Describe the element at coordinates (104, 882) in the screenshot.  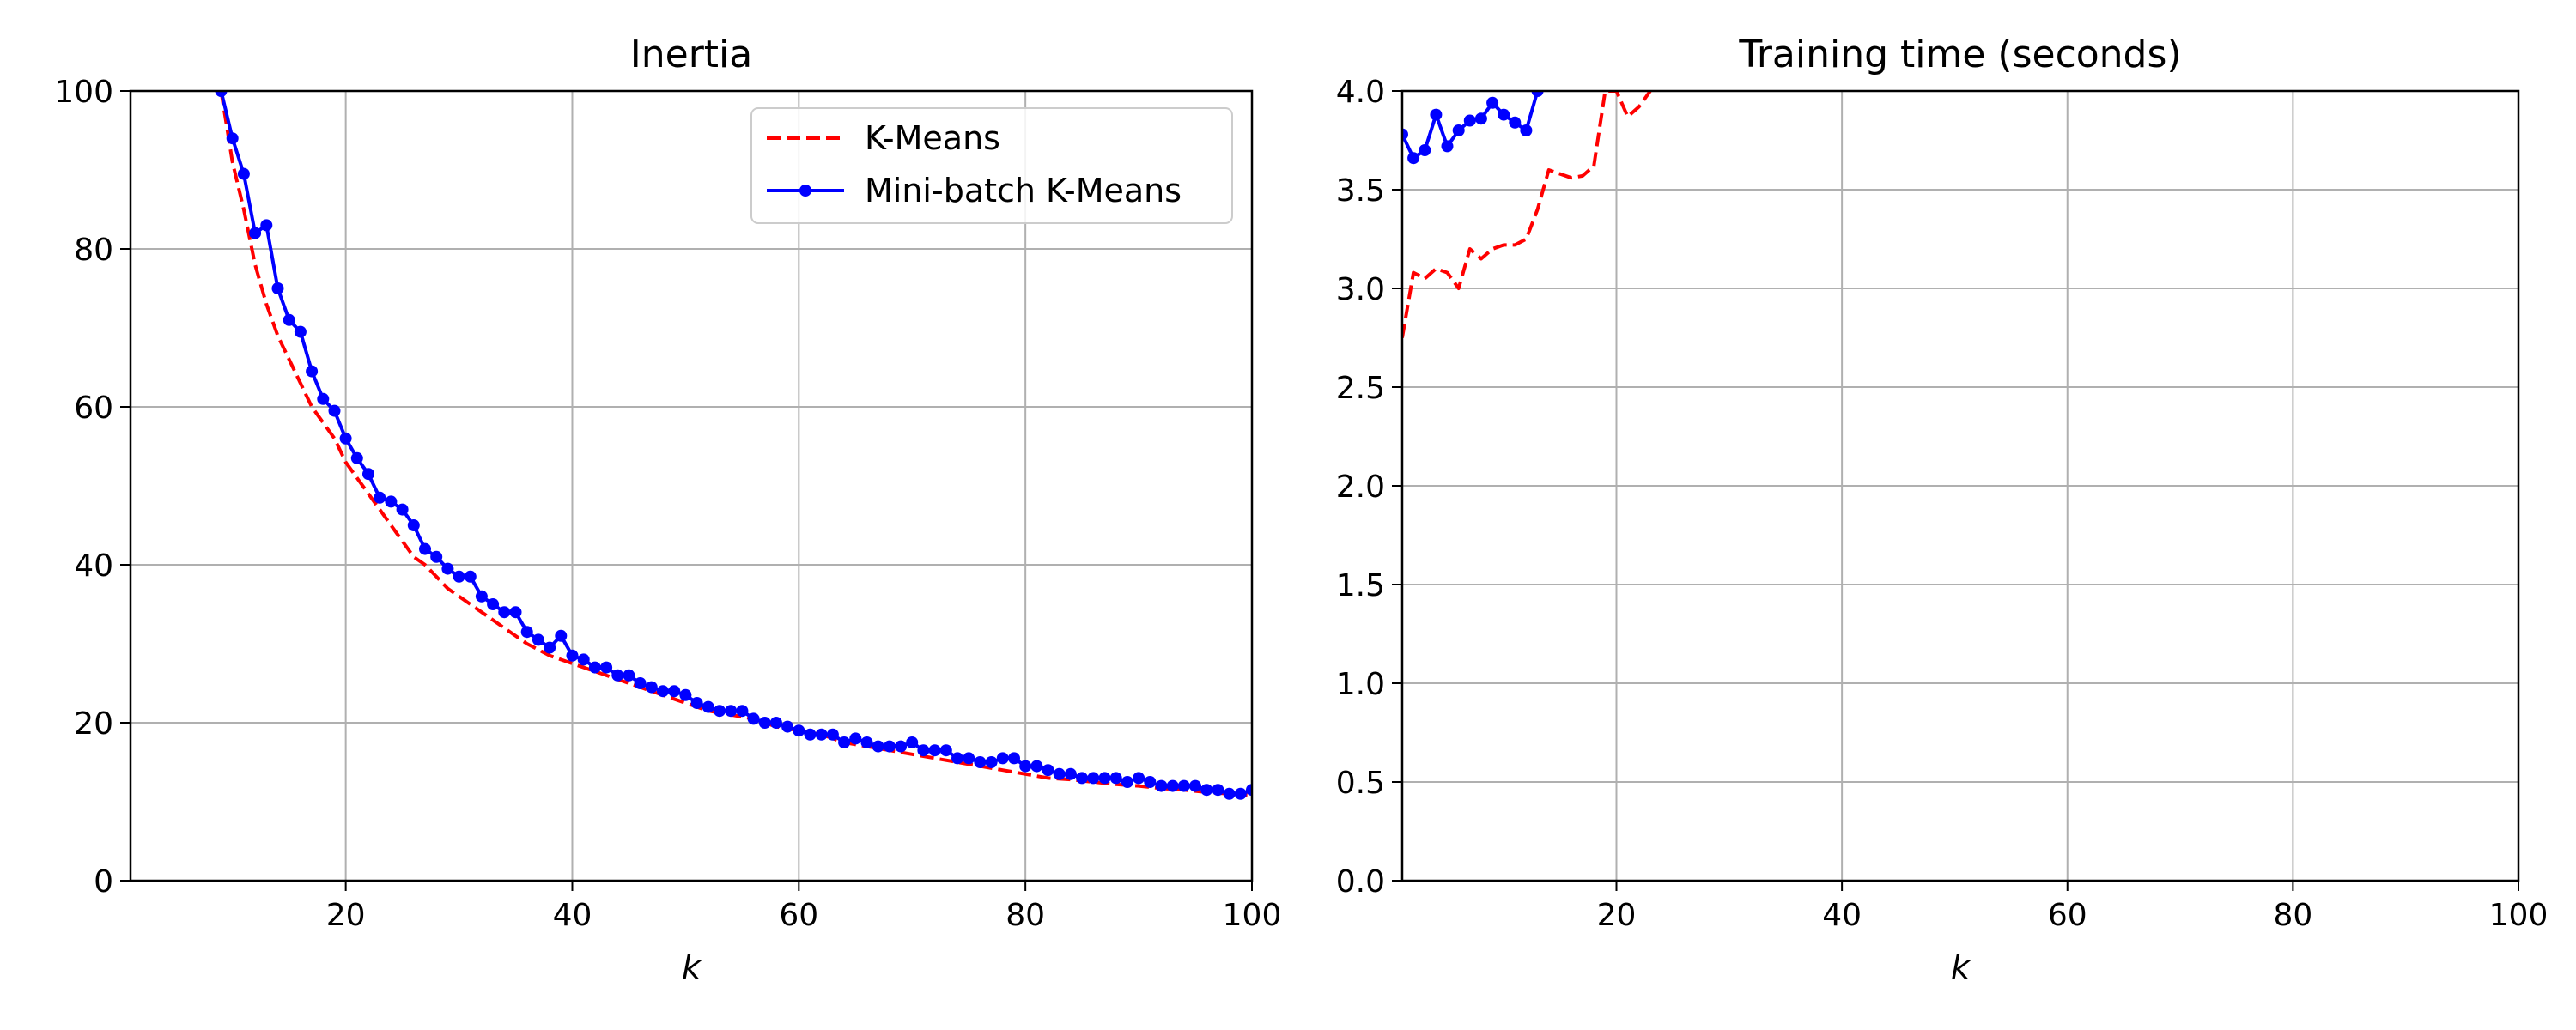
I see `inertia-y-tick-label: 0` at that location.